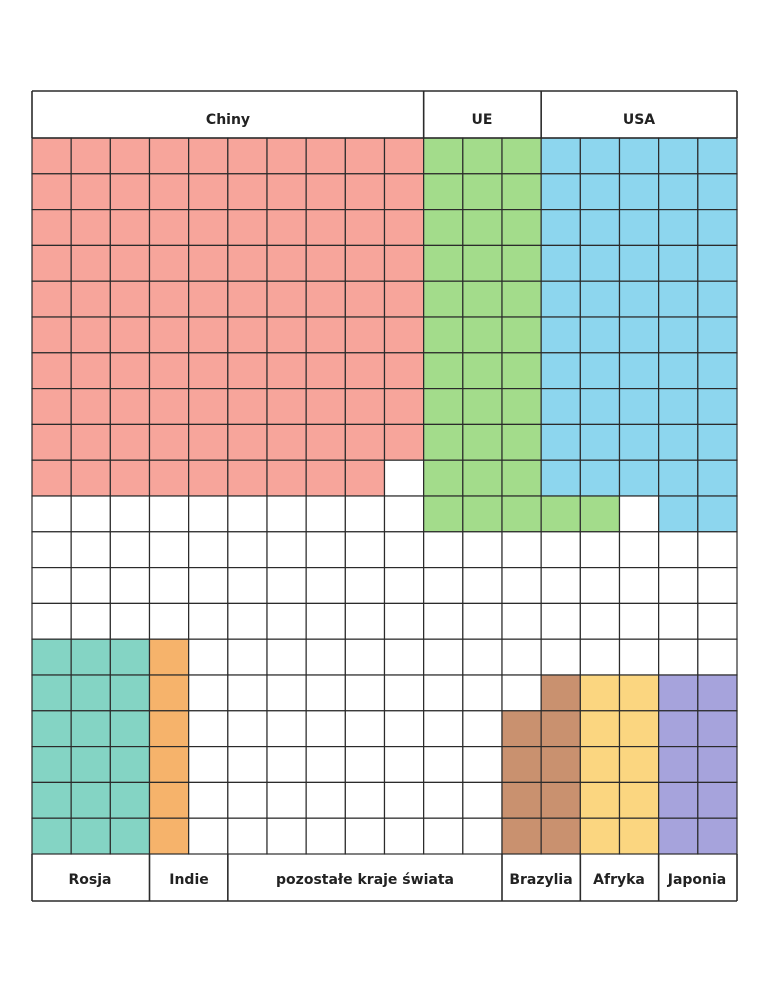  What do you see at coordinates (189, 880) in the screenshot?
I see `label-indie: Indie` at bounding box center [189, 880].